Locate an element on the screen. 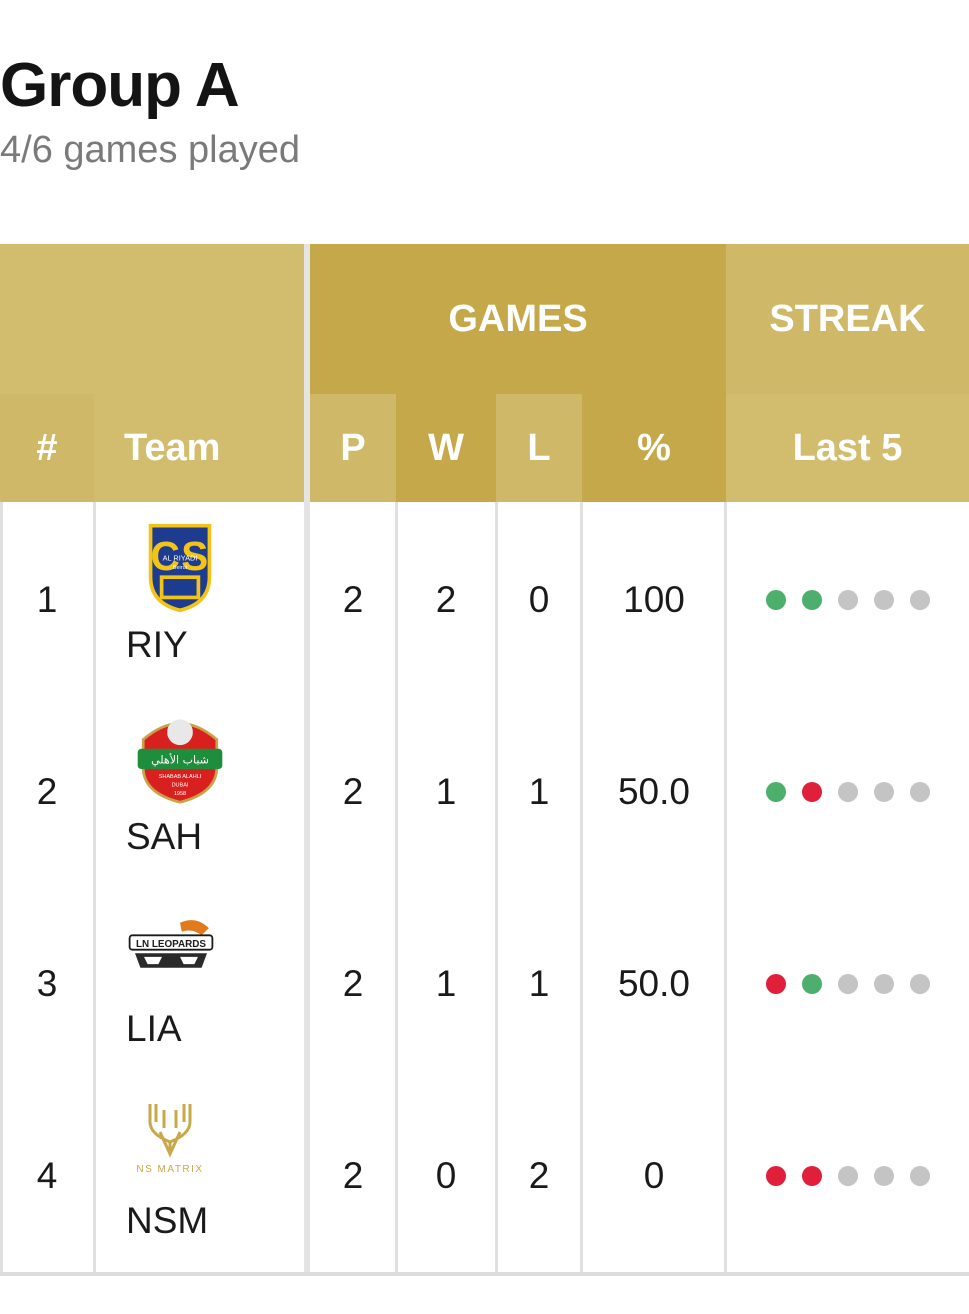 The image size is (969, 1314). al-riyadi-beirut-logo: C S AL RIYADI Beirut is located at coordinates (180, 568).